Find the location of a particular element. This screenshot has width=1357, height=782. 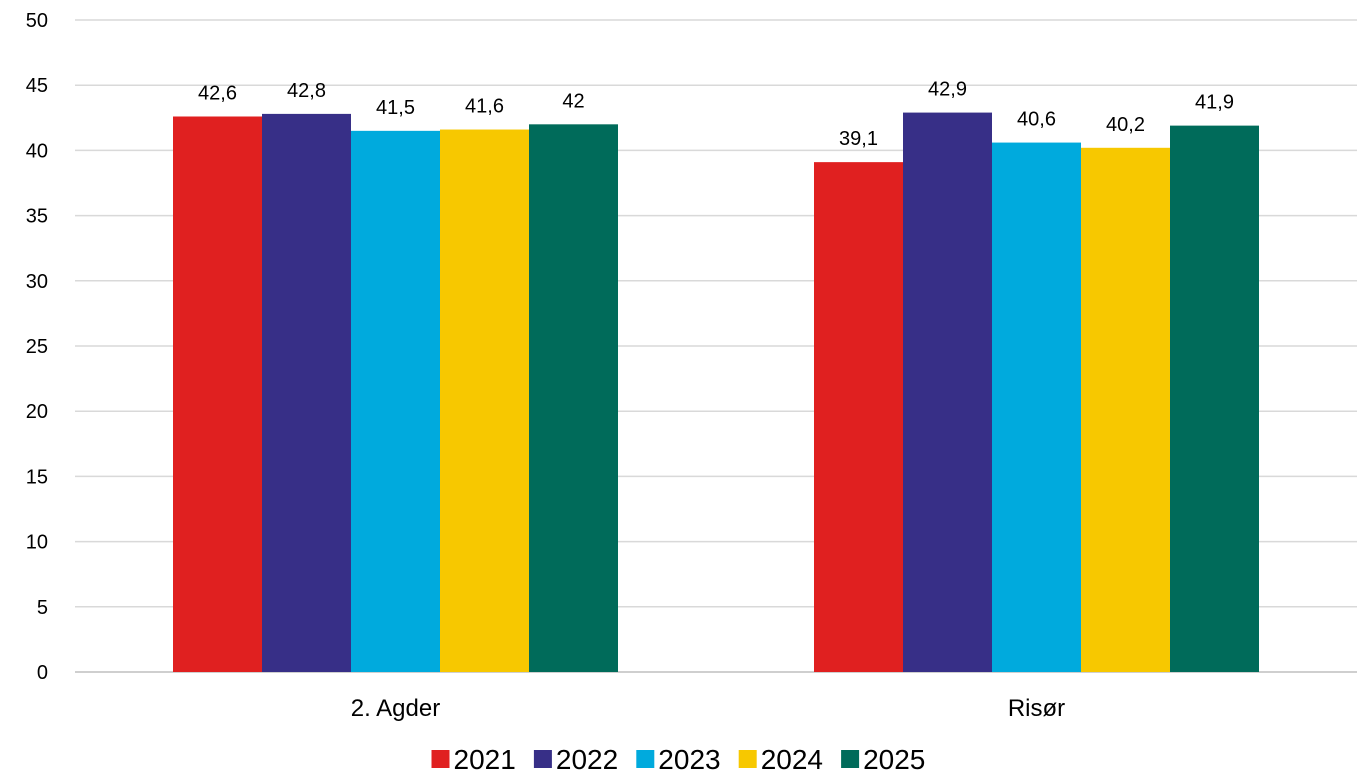

data-label: 40,6 is located at coordinates (1036, 120).